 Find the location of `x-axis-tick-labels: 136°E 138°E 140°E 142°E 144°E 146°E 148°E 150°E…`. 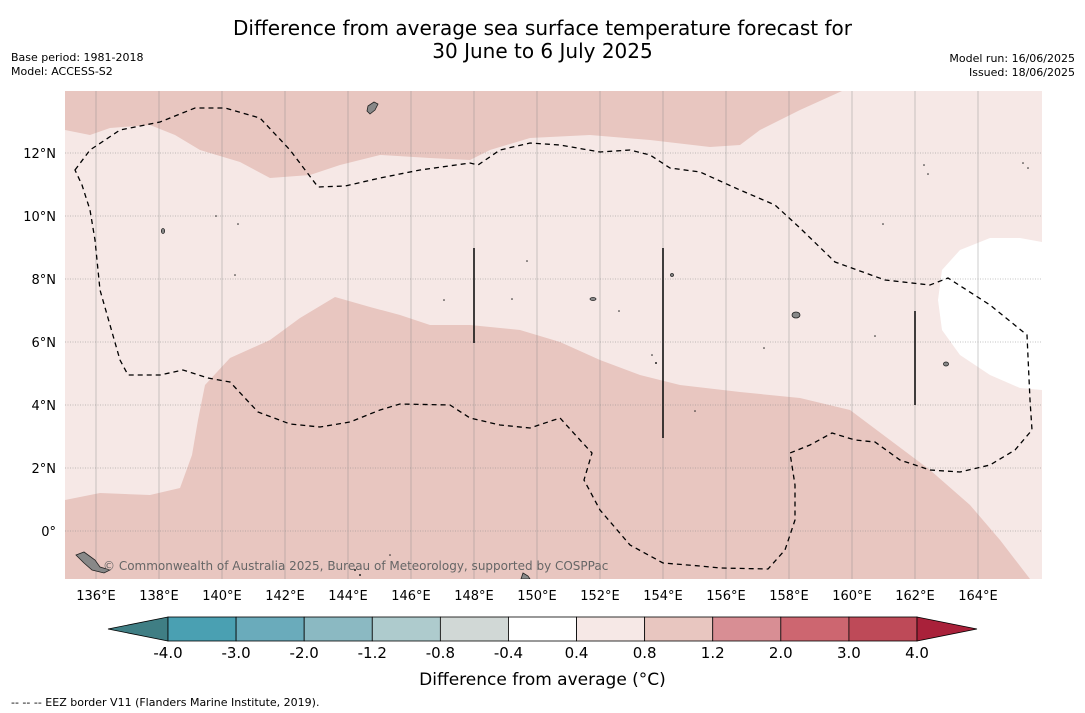

x-axis-tick-labels: 136°E 138°E 140°E 142°E 144°E 146°E 148°E 150°E… is located at coordinates (537, 596).